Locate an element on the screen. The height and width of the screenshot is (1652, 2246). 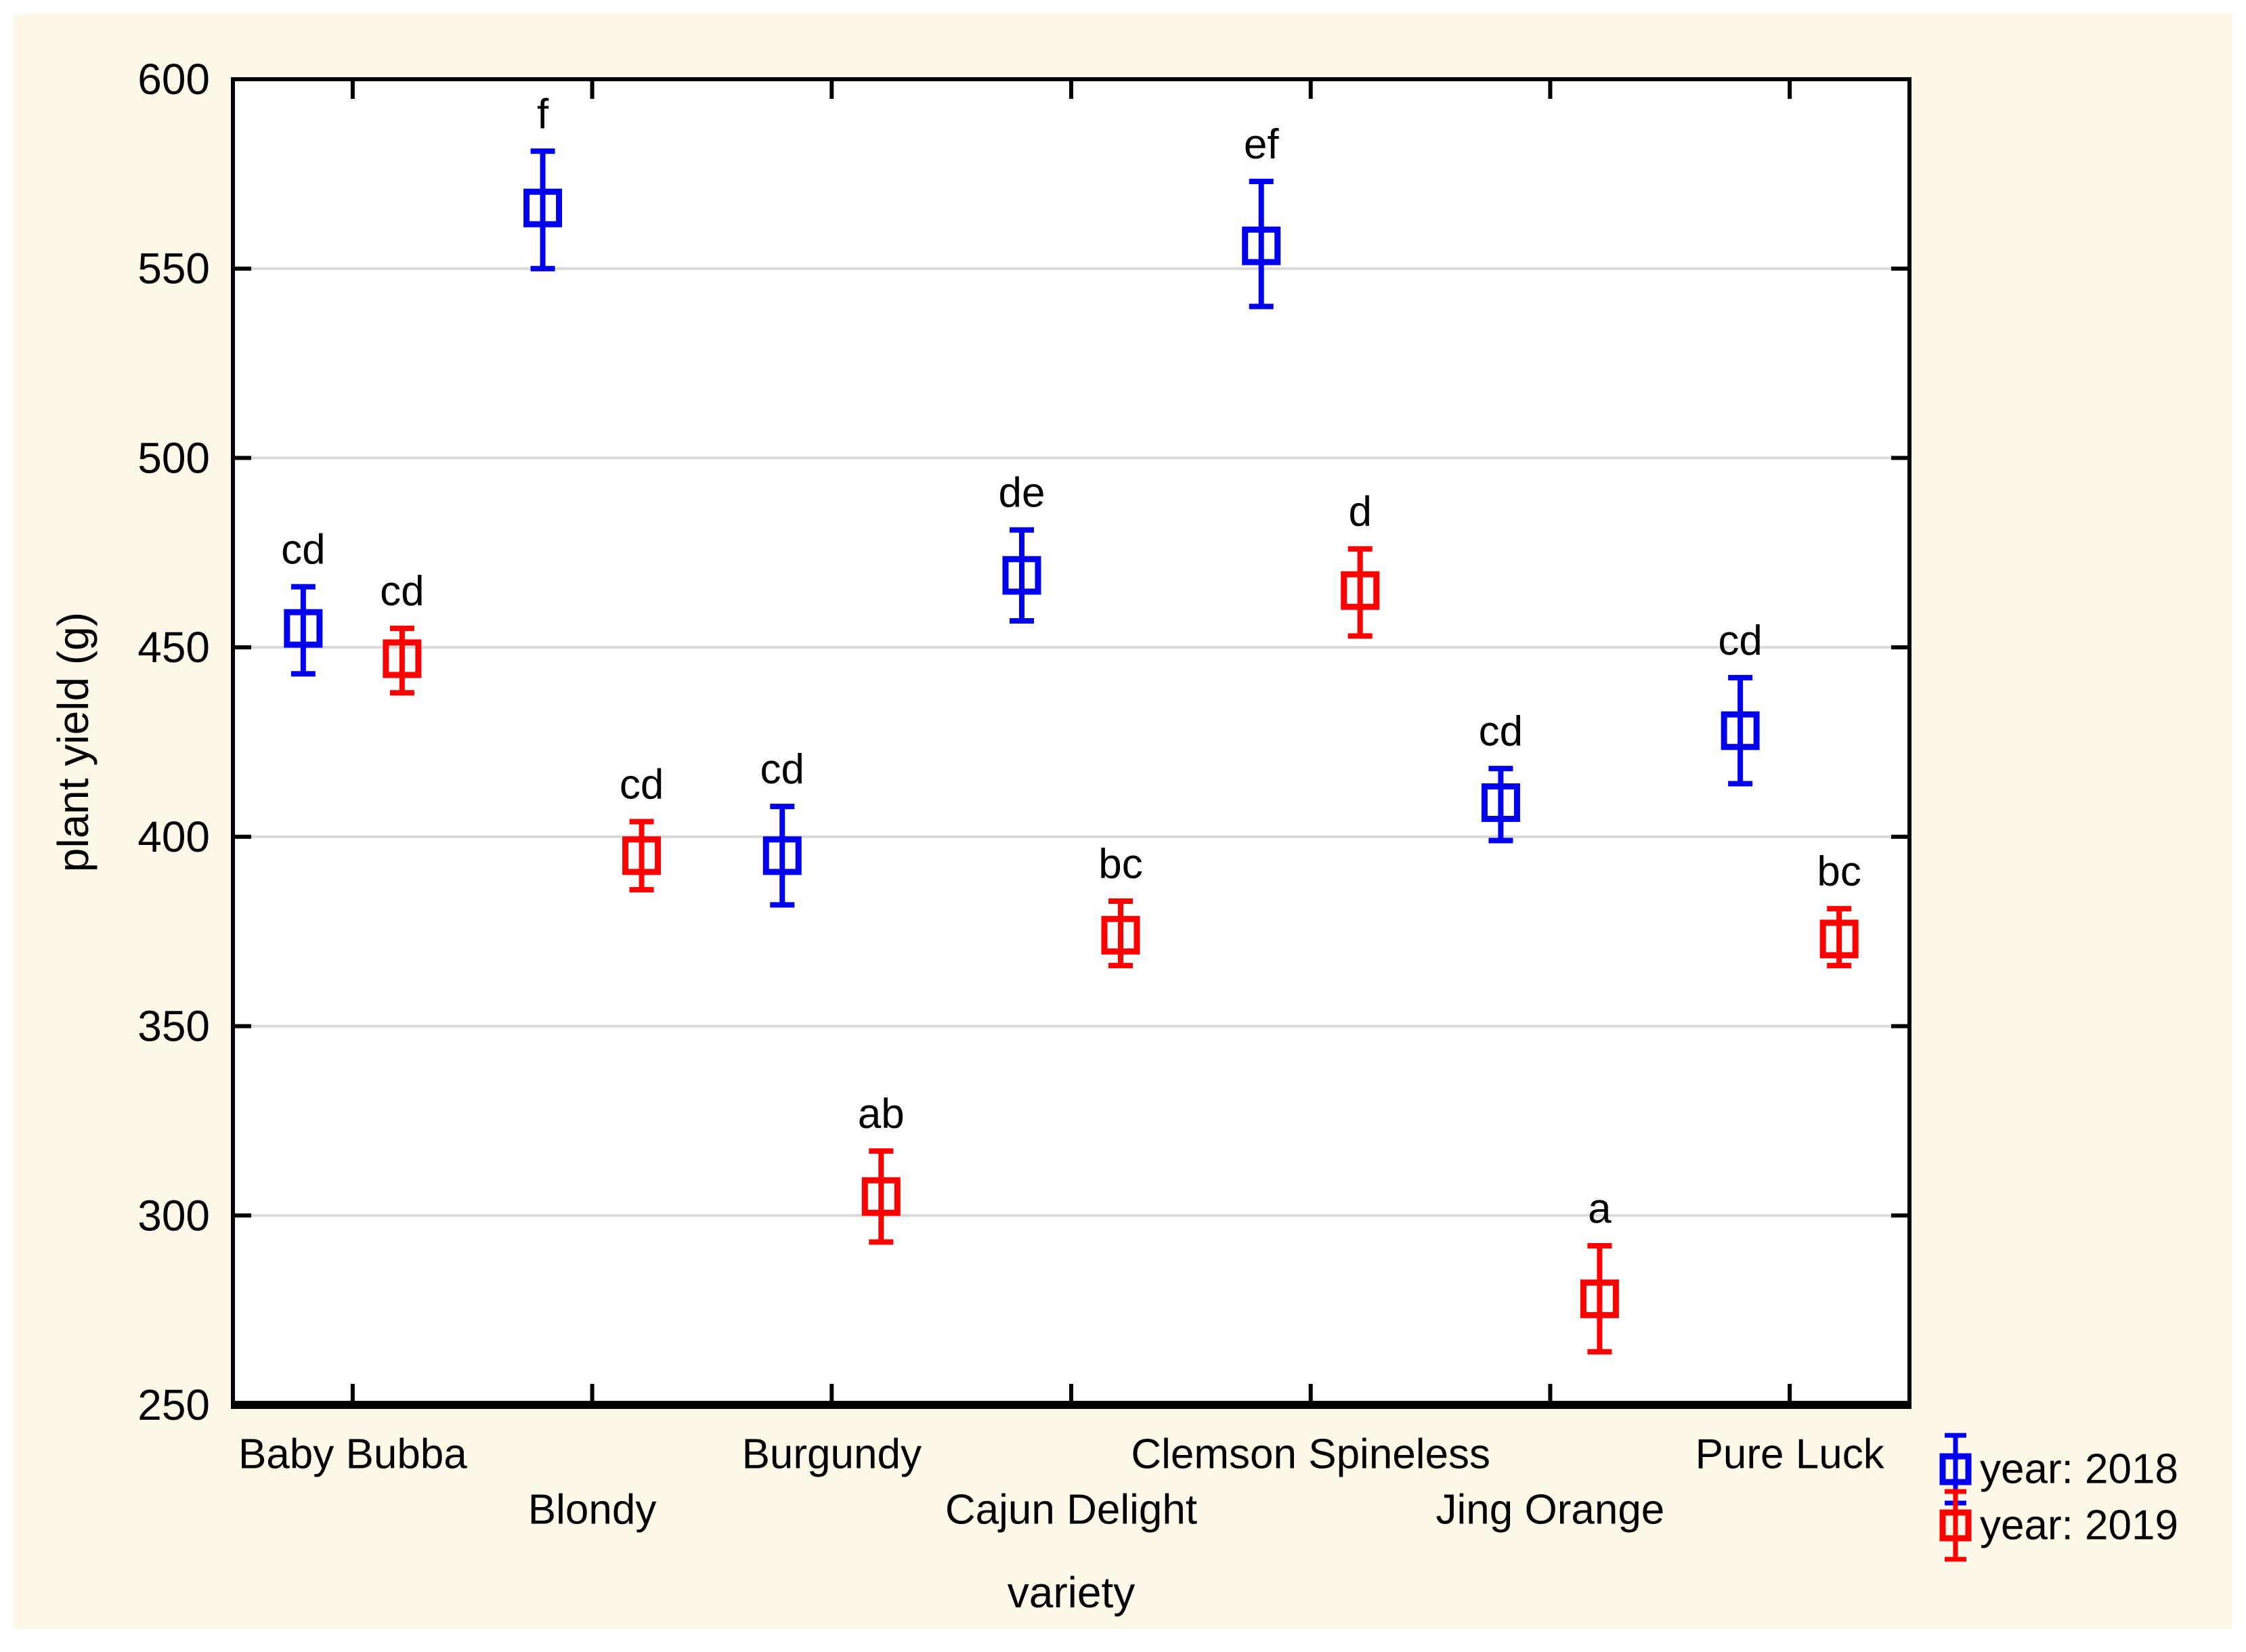
legend: year: 2018 year: 2019 is located at coordinates (2058, 1497).